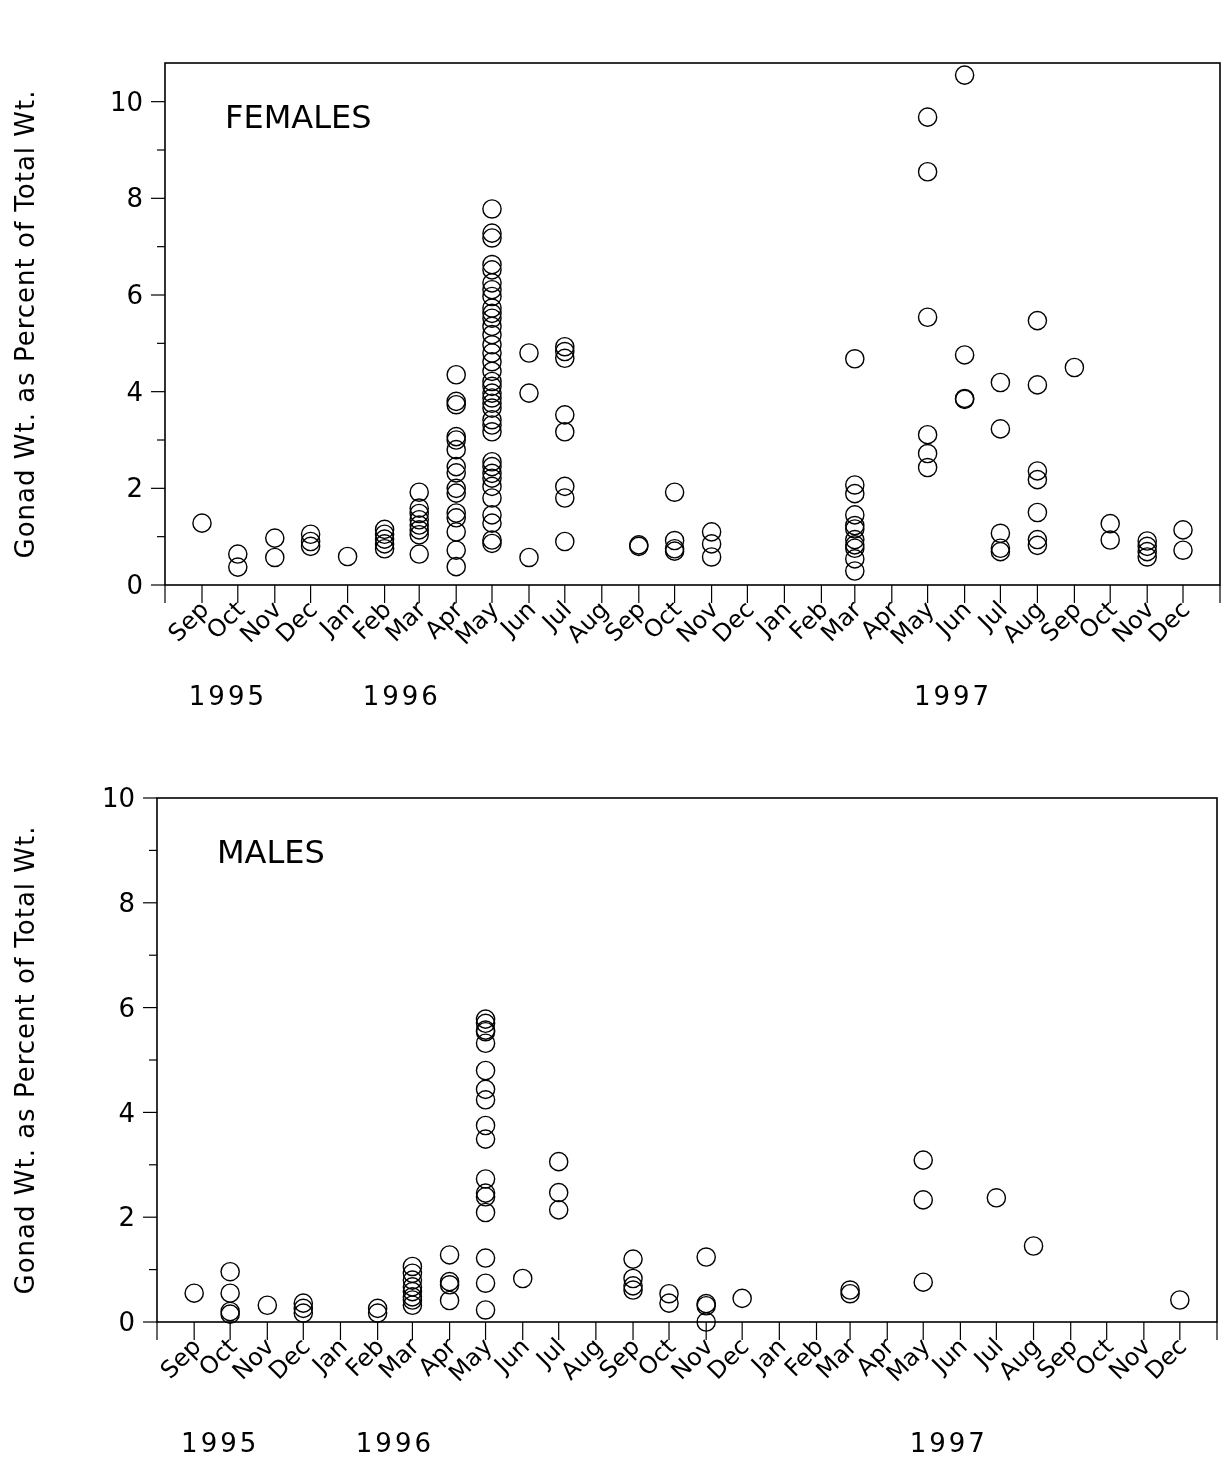 This screenshot has height=1464, width=1223. Describe the element at coordinates (298, 117) in the screenshot. I see `text: FEMALES` at that location.